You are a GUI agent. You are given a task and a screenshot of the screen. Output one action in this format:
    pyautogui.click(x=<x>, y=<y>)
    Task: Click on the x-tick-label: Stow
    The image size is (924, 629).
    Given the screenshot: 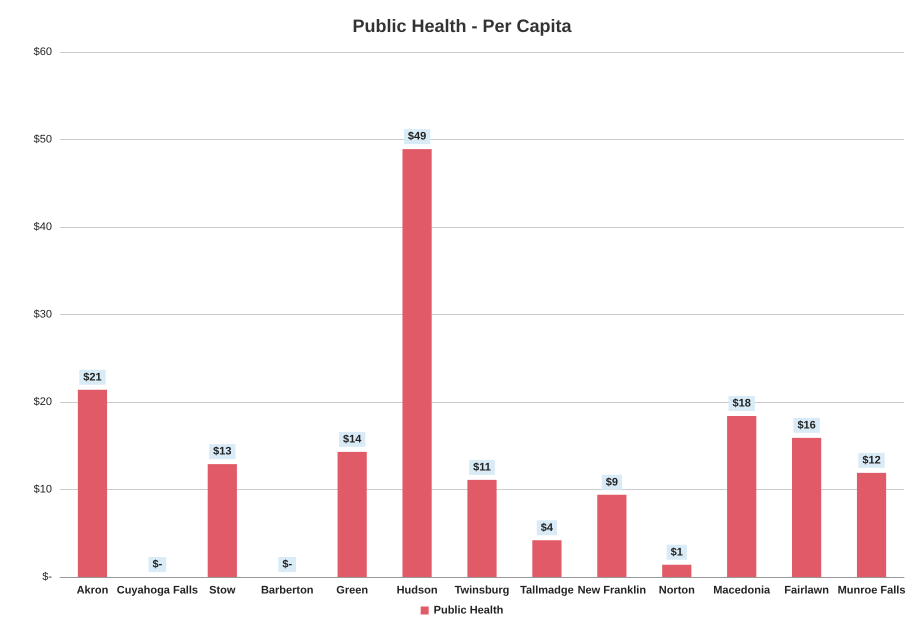 What is the action you would take?
    pyautogui.click(x=222, y=590)
    